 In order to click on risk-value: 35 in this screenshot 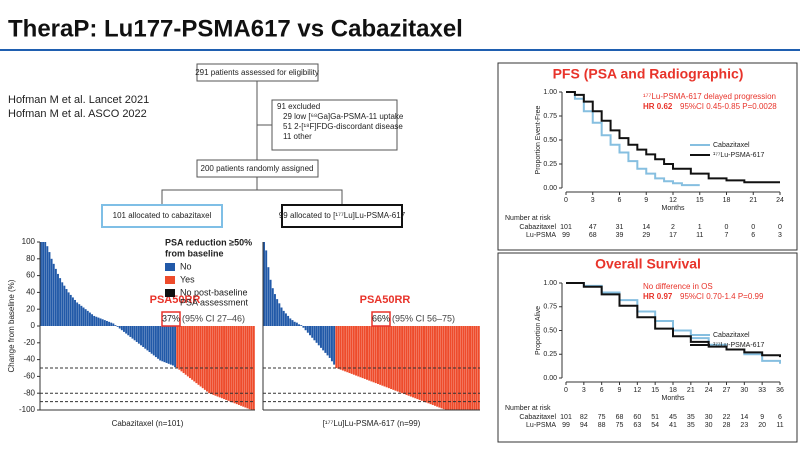, I will do `click(691, 425)`.